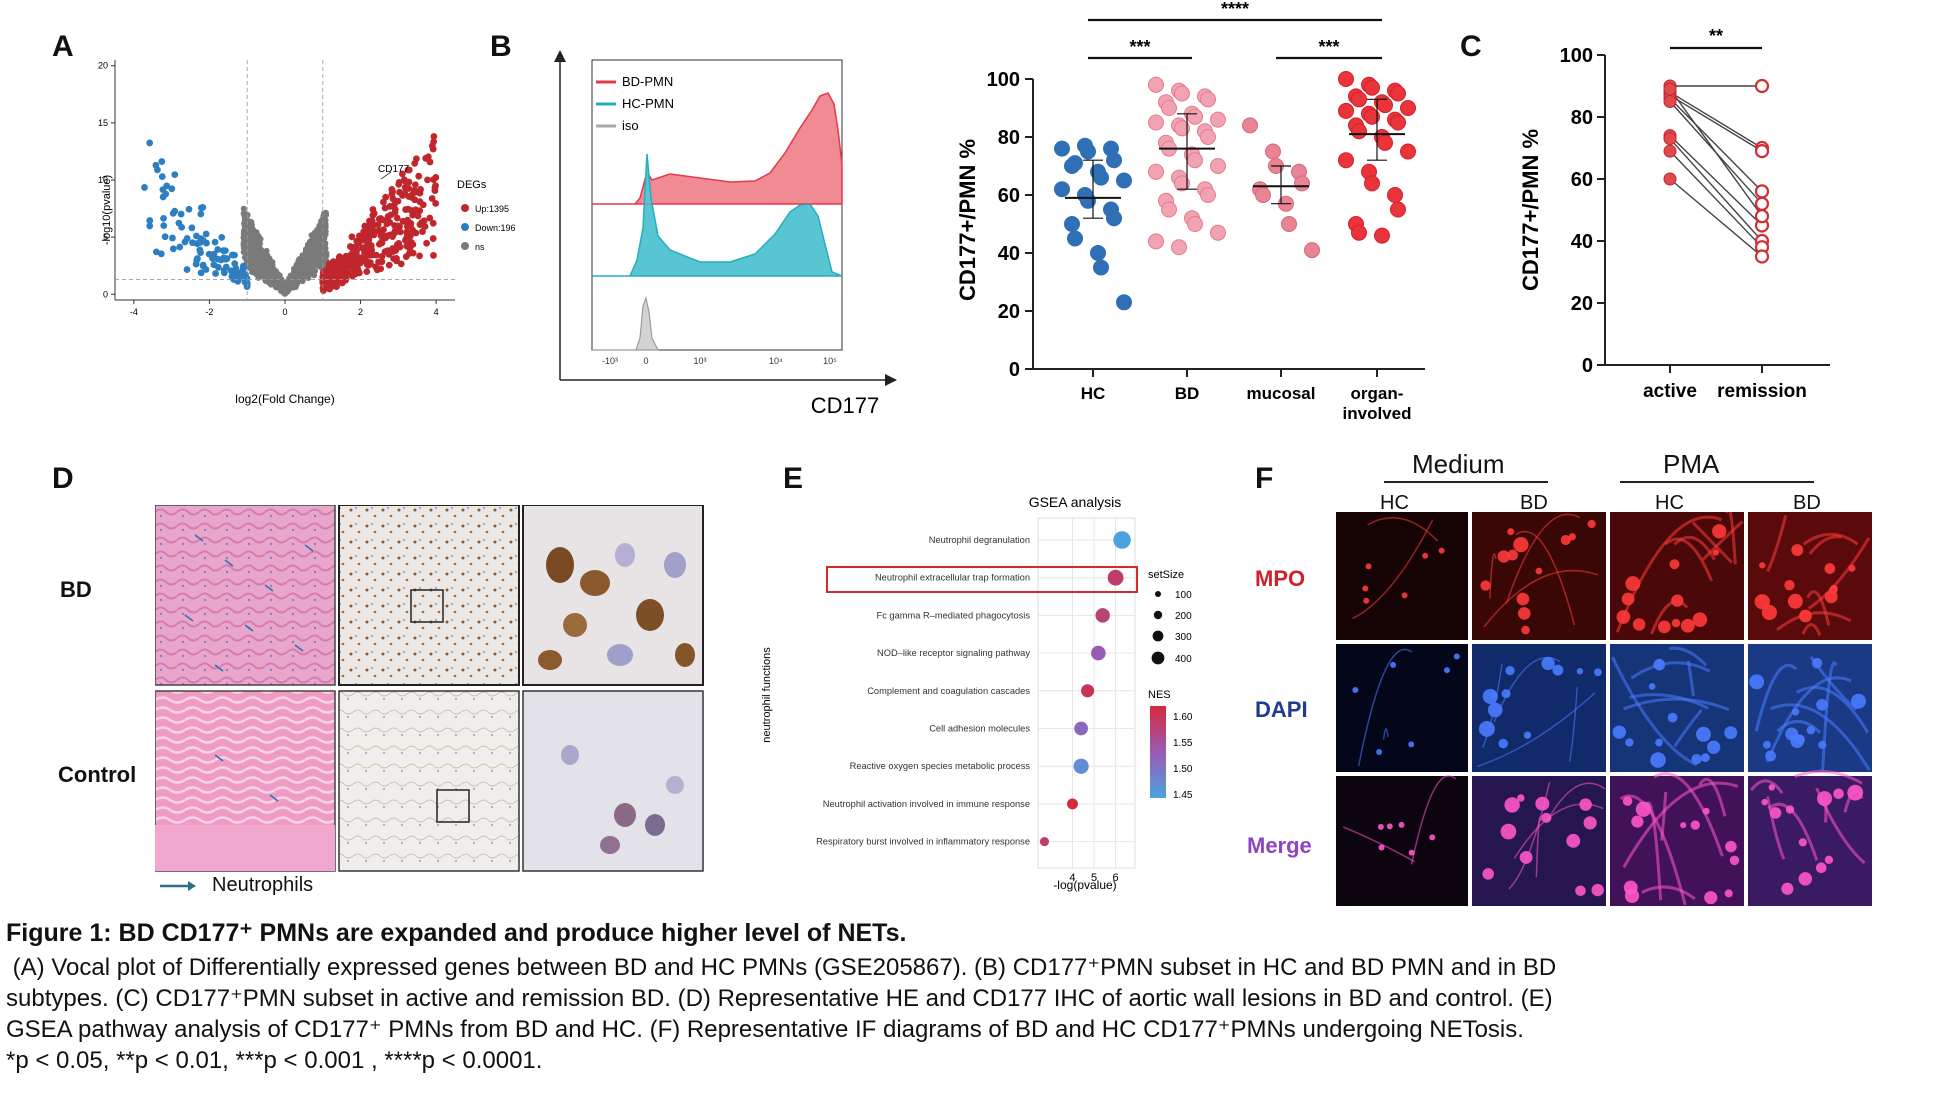 The width and height of the screenshot is (1934, 1108). Describe the element at coordinates (1085, 689) in the screenshot. I see `gsea-points` at that location.